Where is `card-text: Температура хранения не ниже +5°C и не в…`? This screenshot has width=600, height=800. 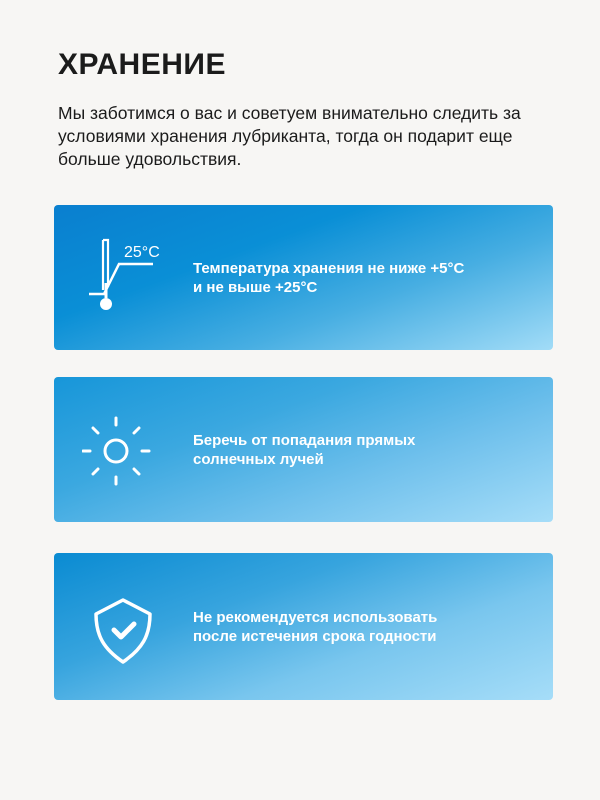 card-text: Температура хранения не ниже +5°C и не в… is located at coordinates (358, 278).